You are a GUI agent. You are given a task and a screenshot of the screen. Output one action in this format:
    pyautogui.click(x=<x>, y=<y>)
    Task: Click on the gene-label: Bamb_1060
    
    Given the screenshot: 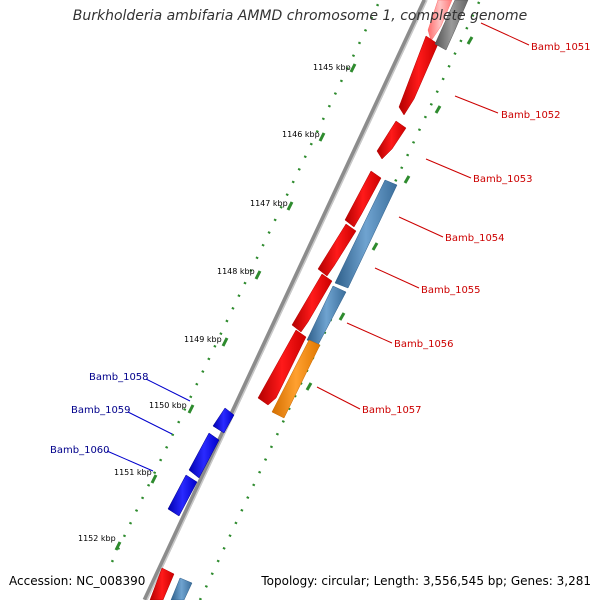 What is the action you would take?
    pyautogui.click(x=80, y=450)
    